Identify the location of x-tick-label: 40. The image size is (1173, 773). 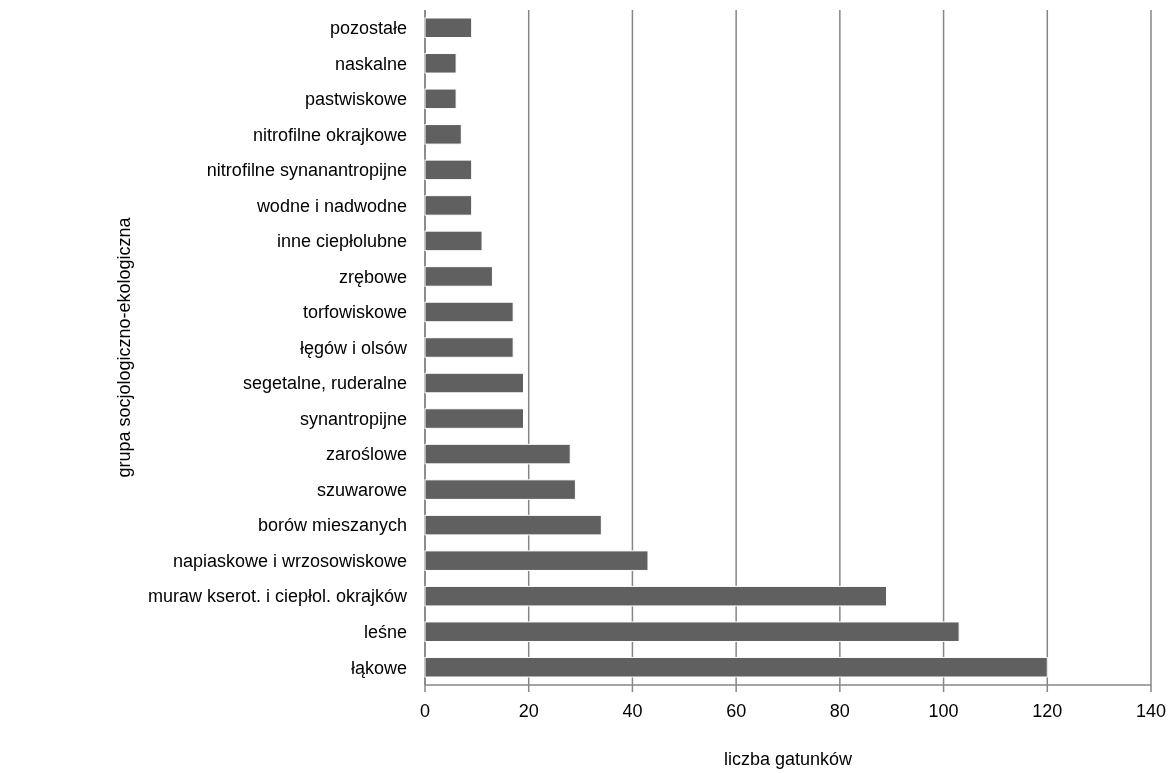
(632, 711).